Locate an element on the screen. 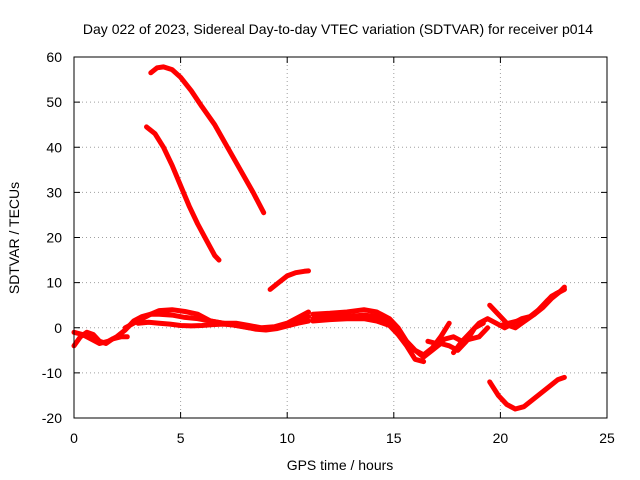  y-tick-label: 50 is located at coordinates (54, 102).